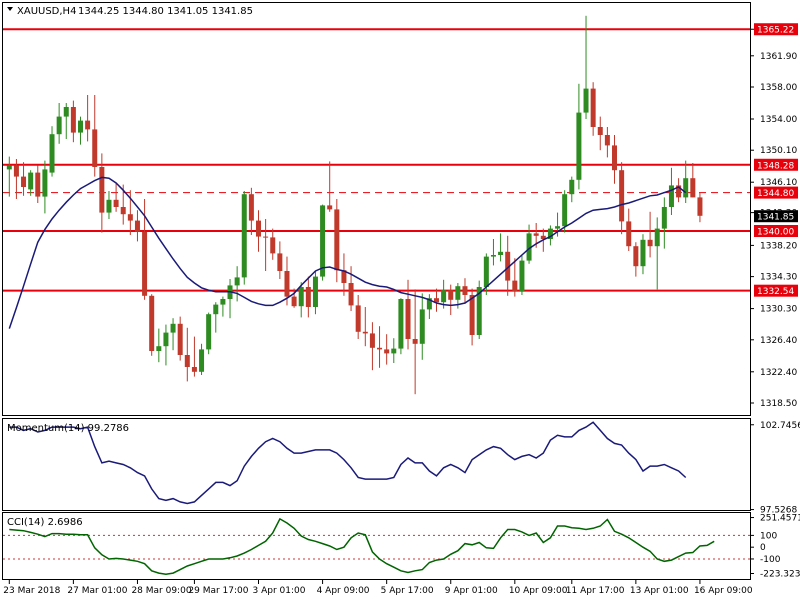 Image resolution: width=800 pixels, height=600 pixels. I want to click on price-tick-label: 1346.10, so click(778, 183).